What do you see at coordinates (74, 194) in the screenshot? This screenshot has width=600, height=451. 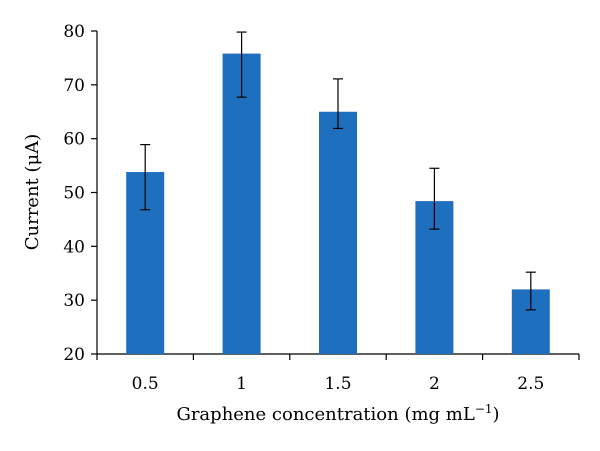 I see `y-tick-label-50: 50` at bounding box center [74, 194].